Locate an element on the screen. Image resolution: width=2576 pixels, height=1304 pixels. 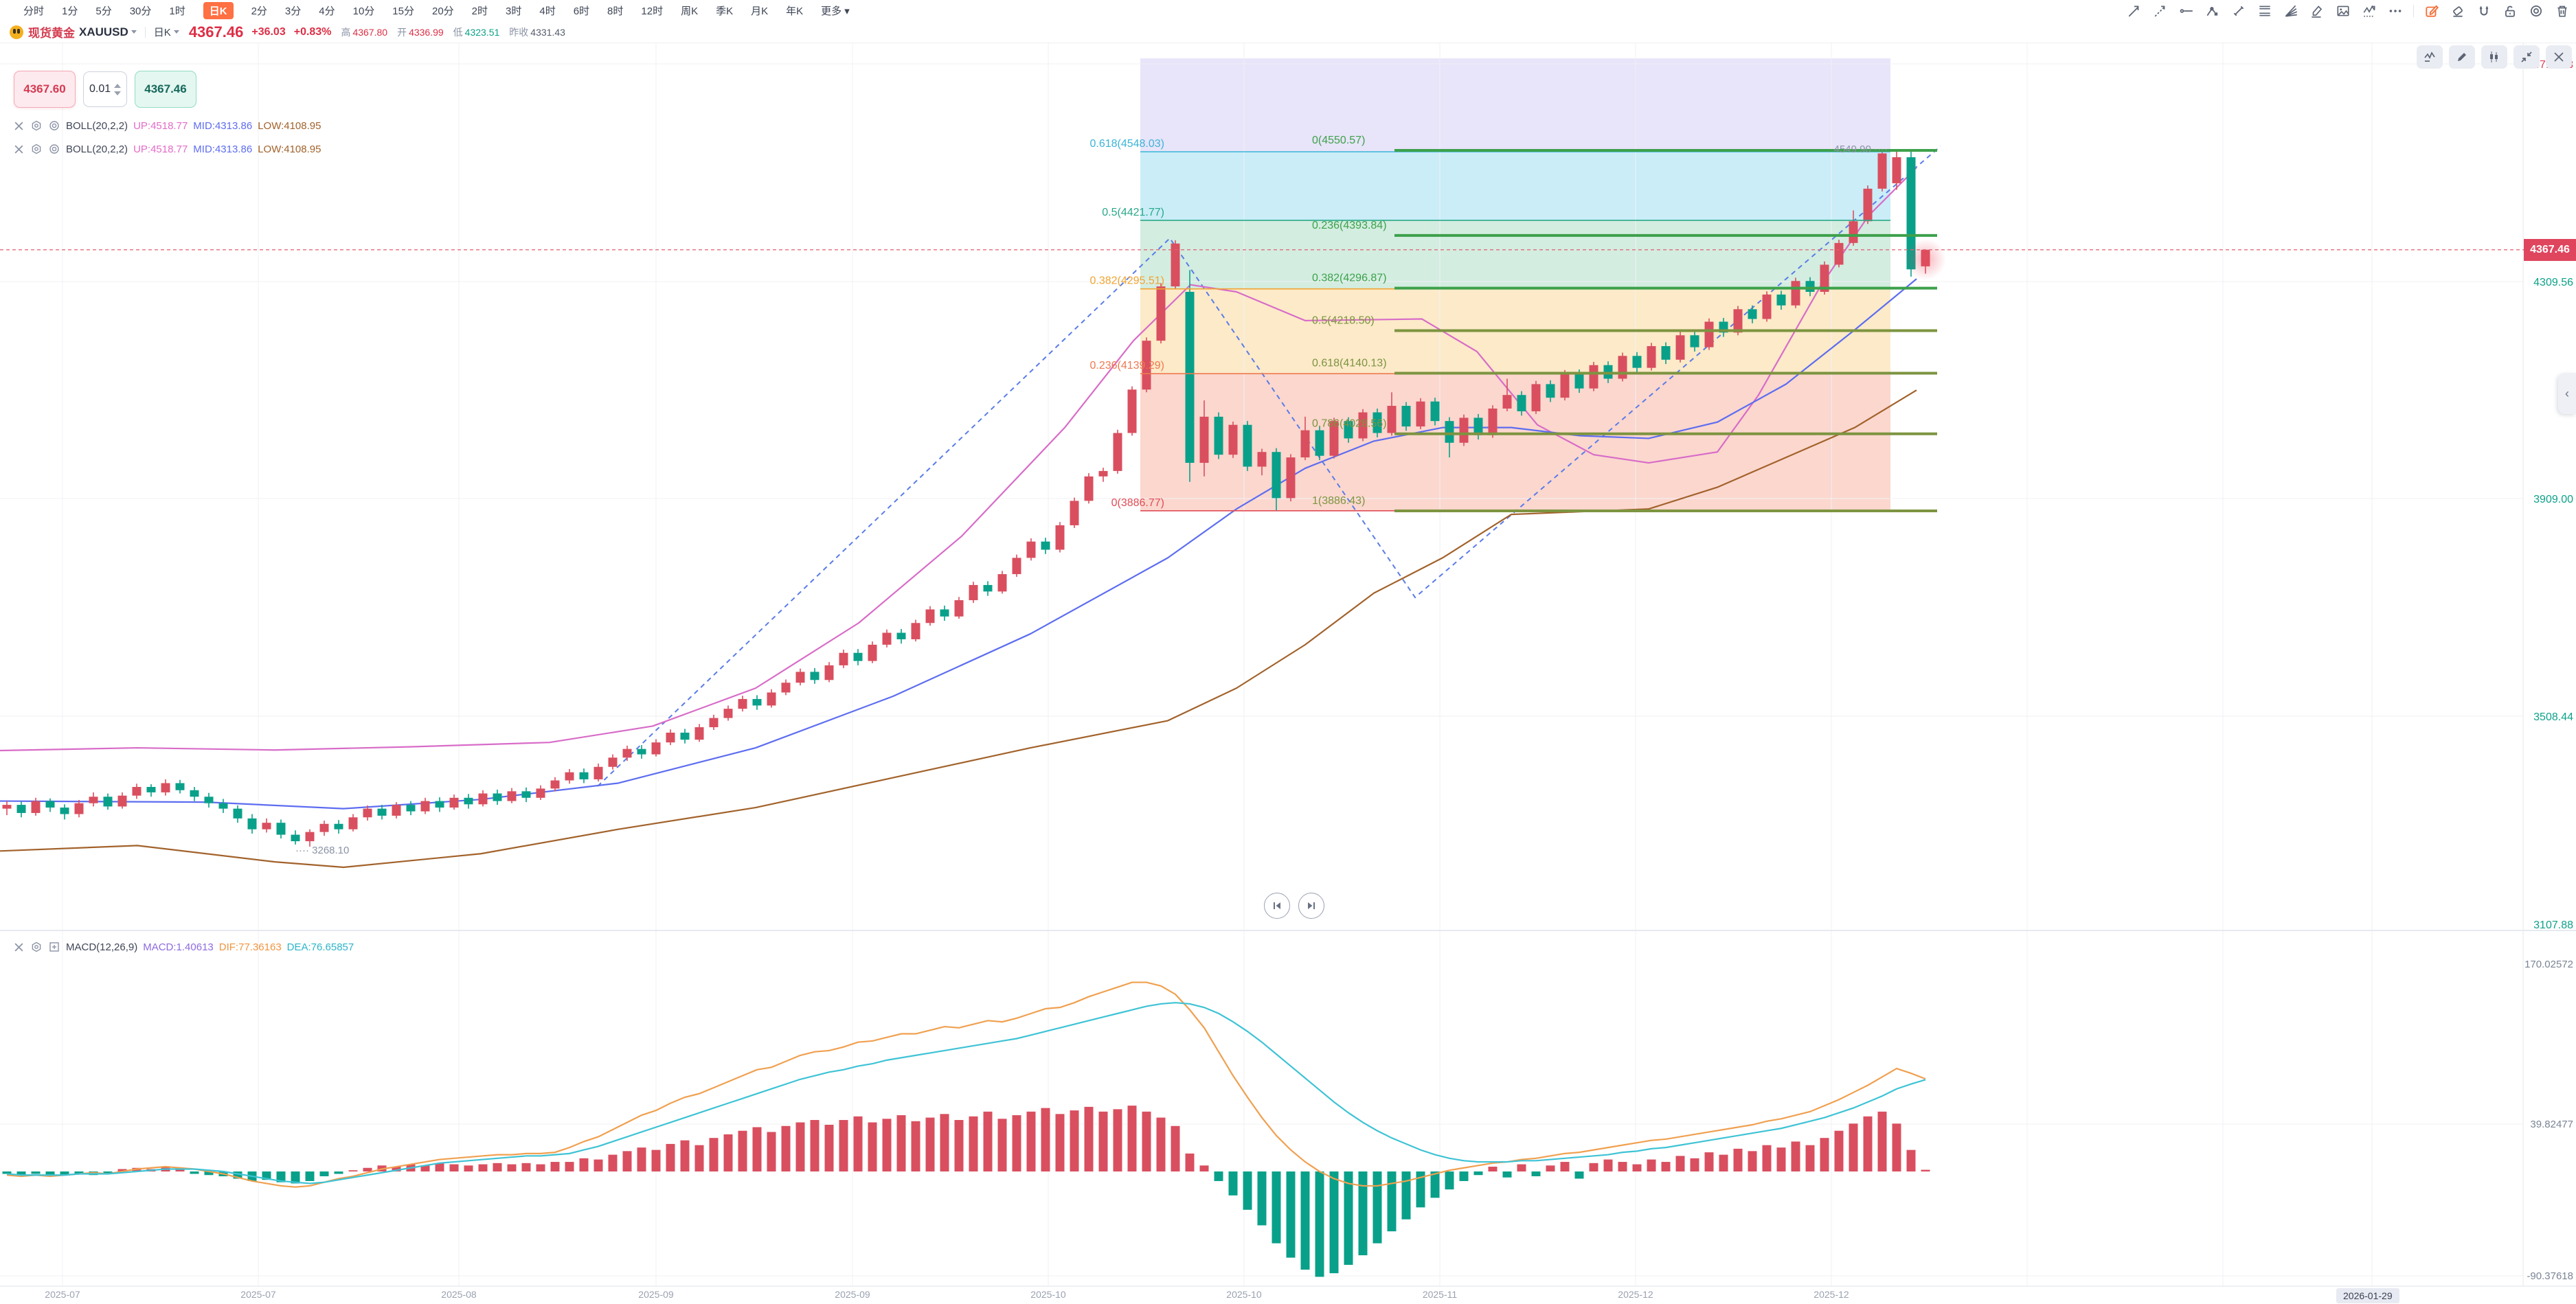
timeframe-6时: 6时 is located at coordinates (581, 11).